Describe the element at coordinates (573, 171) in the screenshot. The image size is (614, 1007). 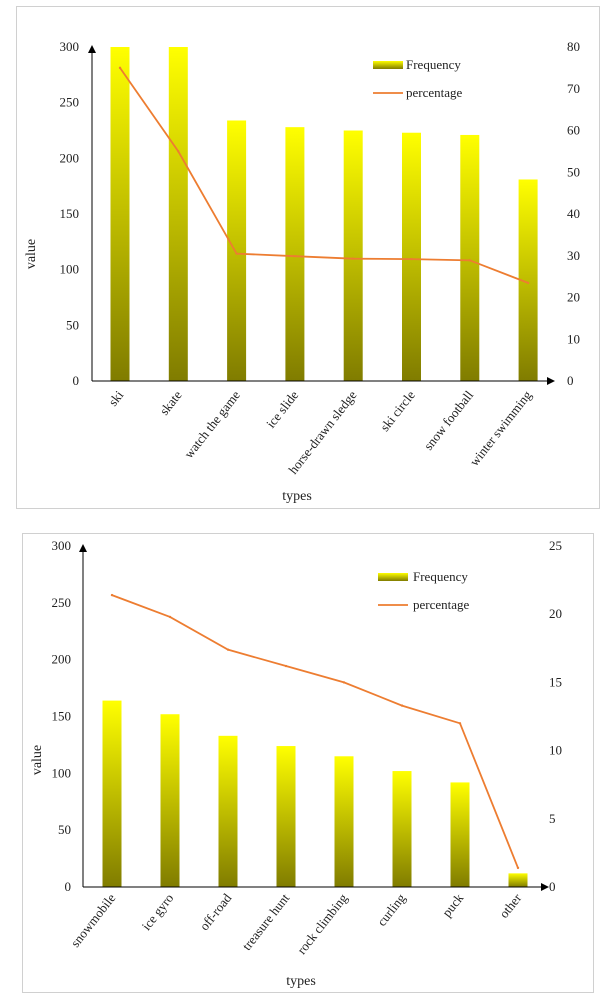
I see `y2-tick-label: 50` at that location.